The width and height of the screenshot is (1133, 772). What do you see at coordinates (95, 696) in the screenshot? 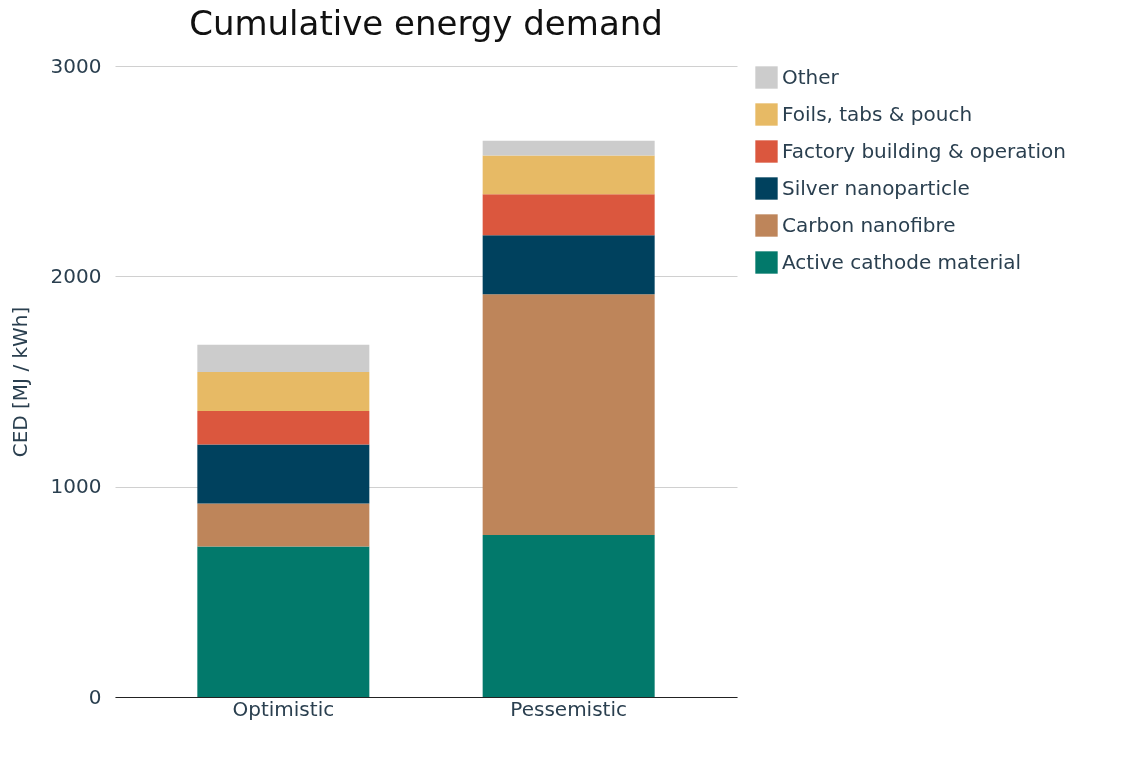
I see `y-tick-label: 0` at bounding box center [95, 696].